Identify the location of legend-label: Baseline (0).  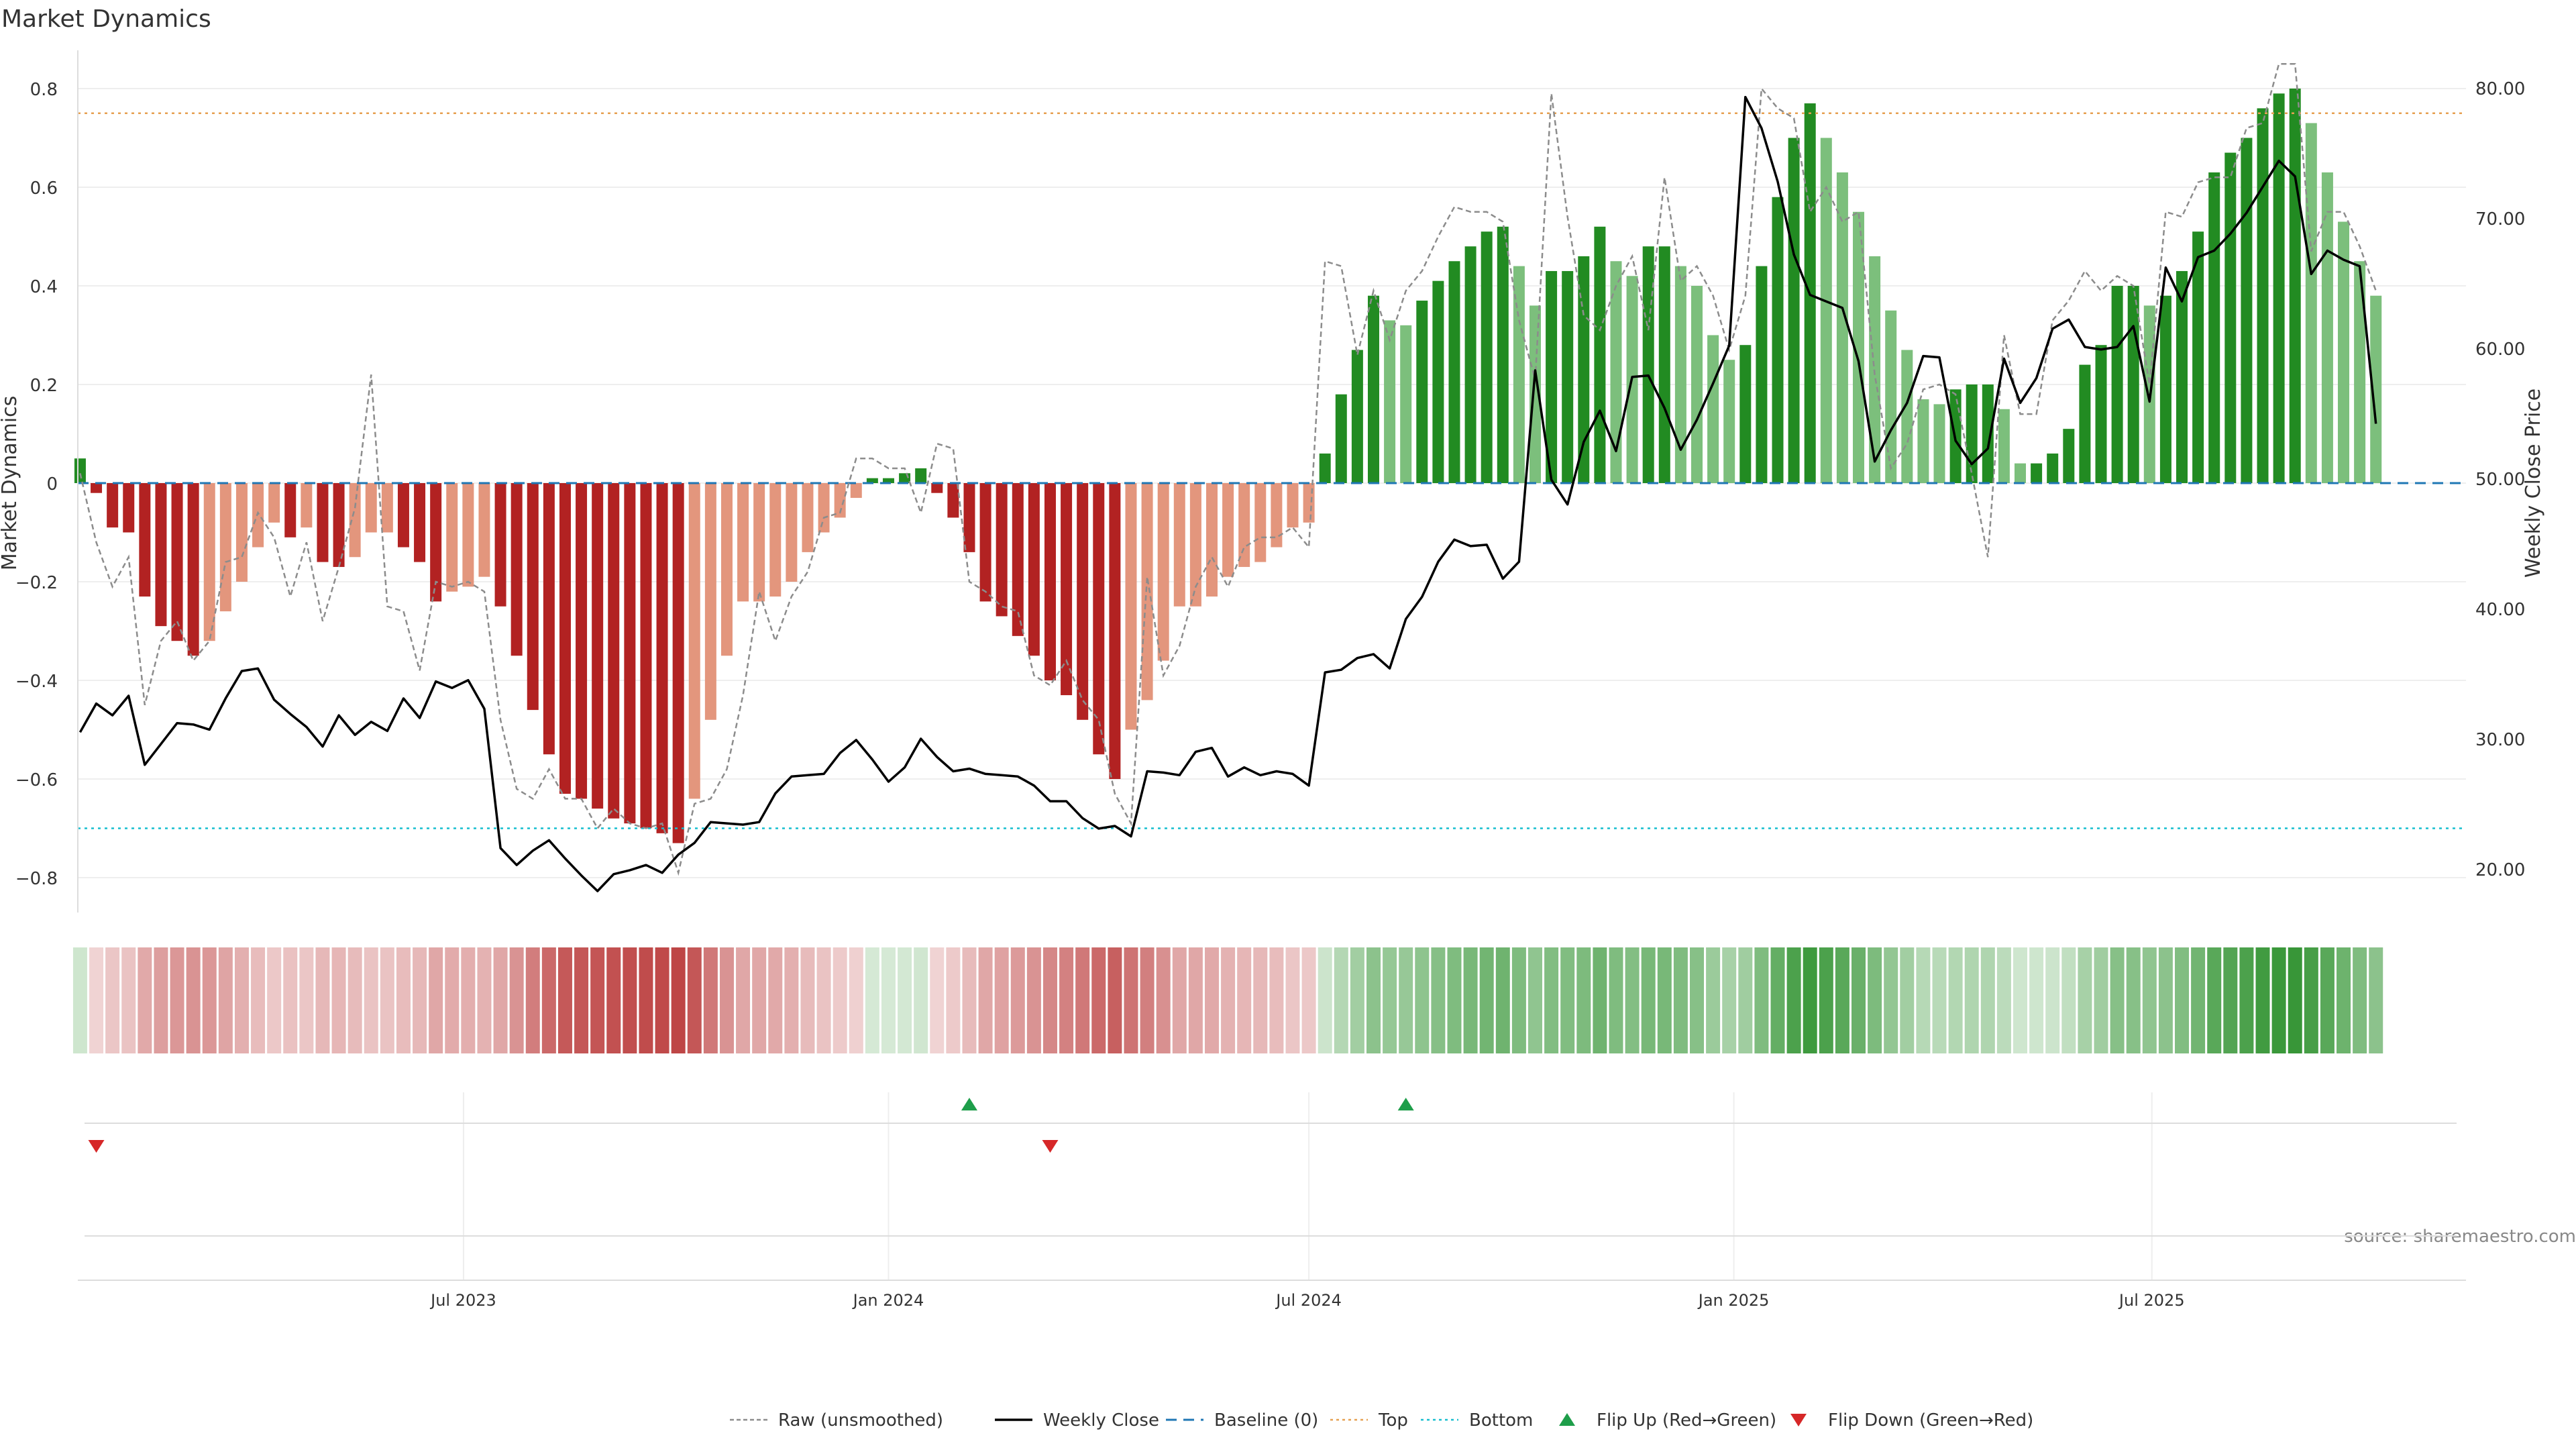
(1266, 1421).